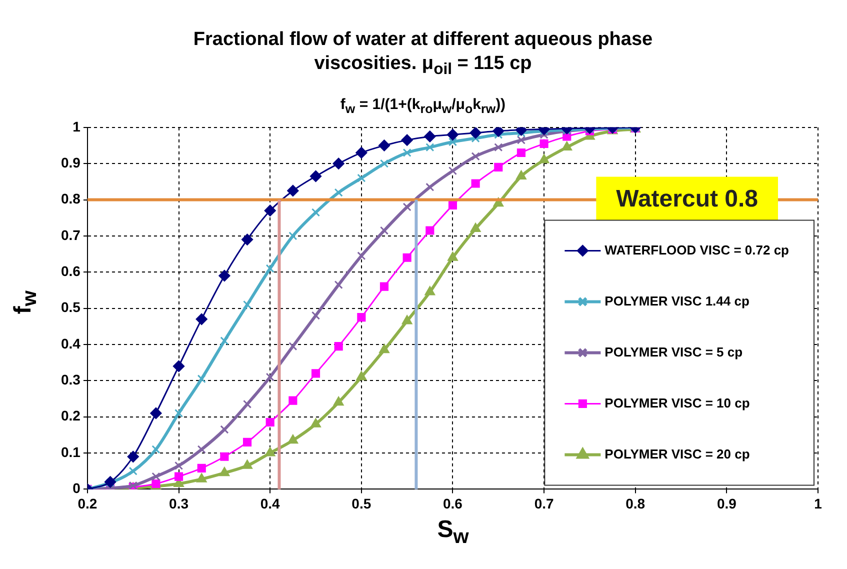 The height and width of the screenshot is (569, 847). Describe the element at coordinates (179, 503) in the screenshot. I see `x-tick-label: 0.3` at that location.